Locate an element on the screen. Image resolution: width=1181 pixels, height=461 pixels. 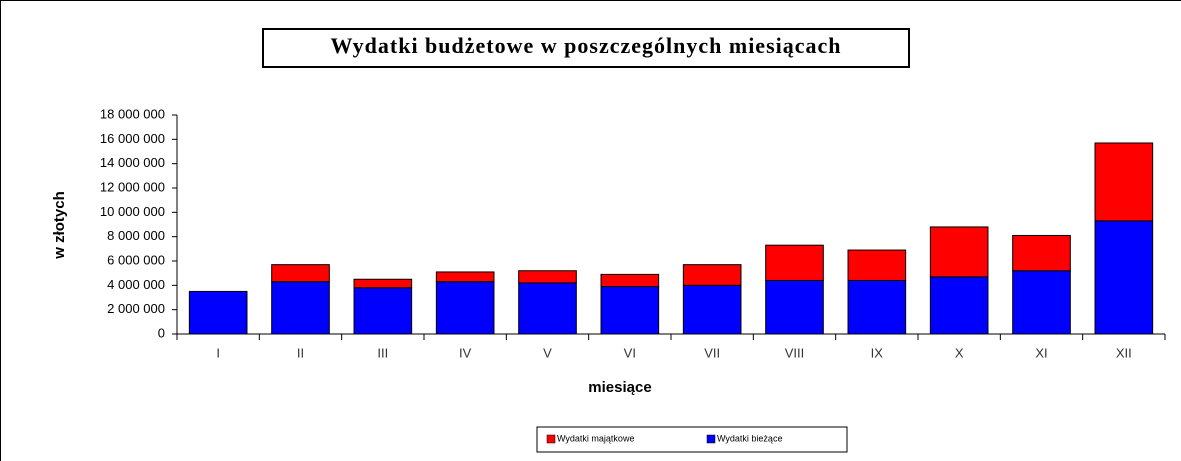
x-tick-label: VI is located at coordinates (630, 352).